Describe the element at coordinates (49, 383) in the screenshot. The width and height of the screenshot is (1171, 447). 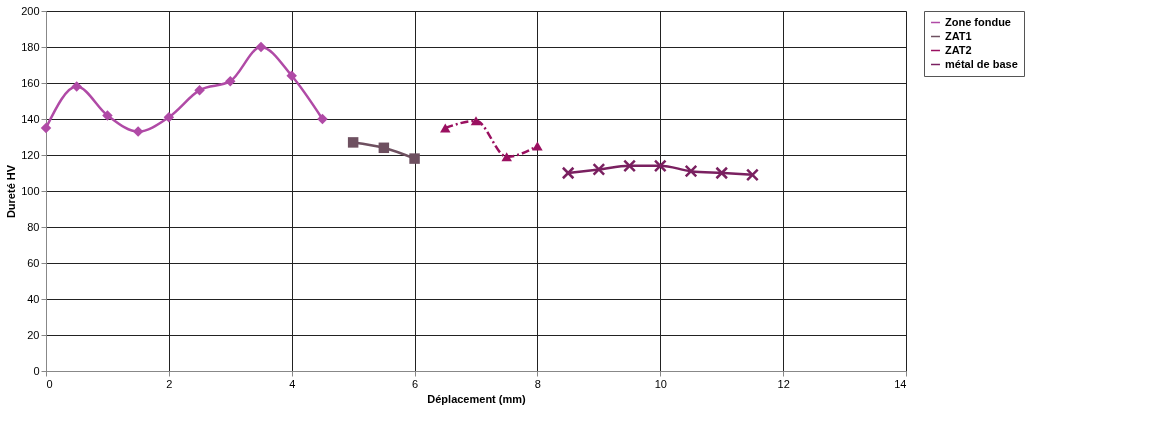
I see `x-tick-label: 0` at that location.